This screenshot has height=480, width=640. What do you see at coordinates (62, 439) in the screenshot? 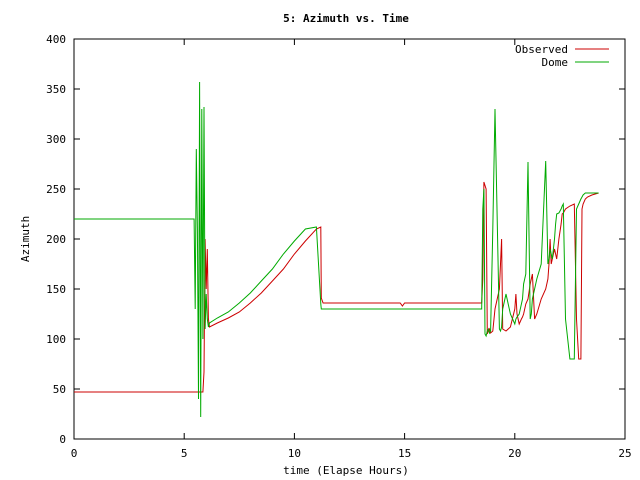
I see `y-tick-label: 0` at bounding box center [62, 439].